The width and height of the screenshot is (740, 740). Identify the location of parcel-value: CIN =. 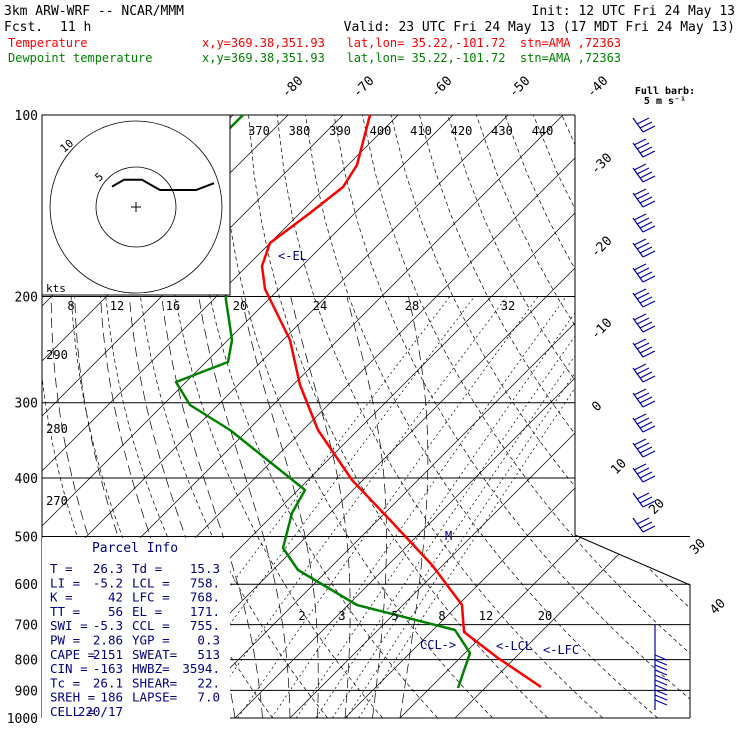
(69, 668).